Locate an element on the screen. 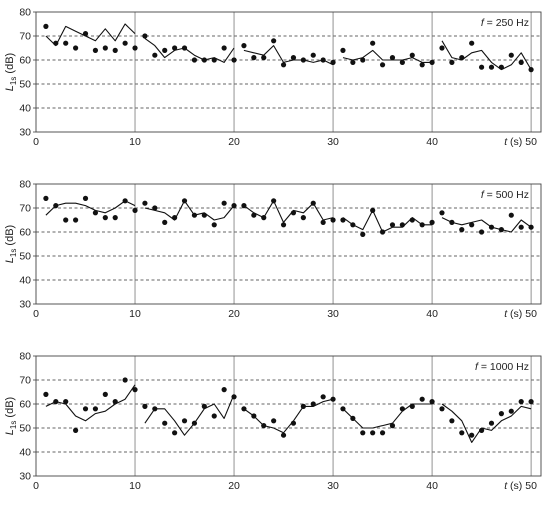 Image resolution: width=550 pixels, height=507 pixels. x-tick-label: 0 is located at coordinates (36, 142).